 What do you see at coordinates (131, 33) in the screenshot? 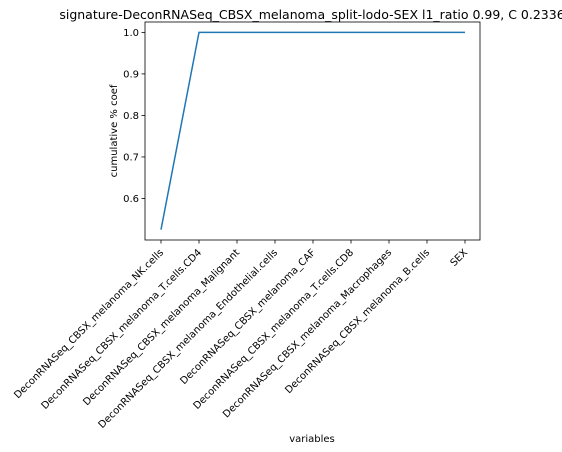
I see `y-tick-label: 1.0` at bounding box center [131, 33].